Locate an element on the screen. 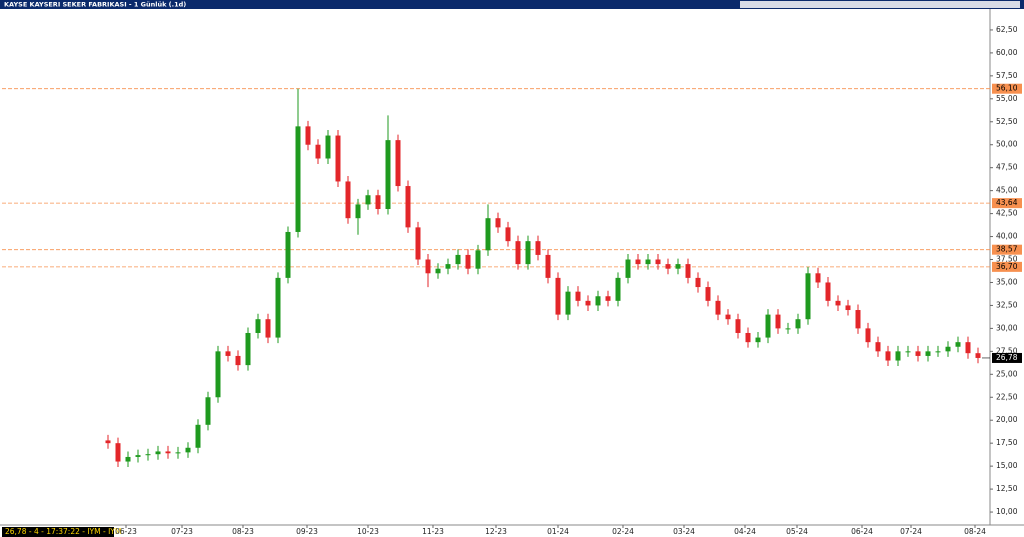  level-label: 56,10 is located at coordinates (1007, 88).